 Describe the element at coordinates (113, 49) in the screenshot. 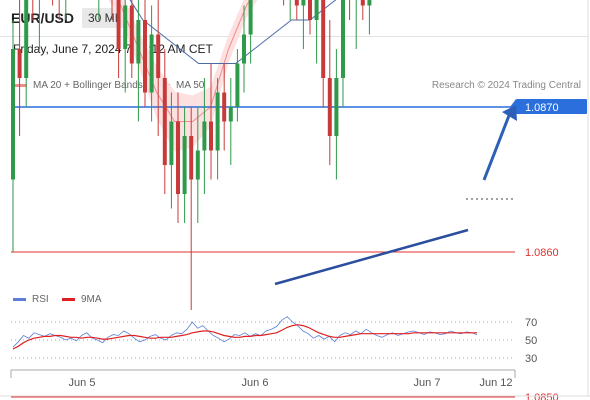

I see `chart-datetime: Friday, June 7, 2024 7:24:12 AM CET` at that location.